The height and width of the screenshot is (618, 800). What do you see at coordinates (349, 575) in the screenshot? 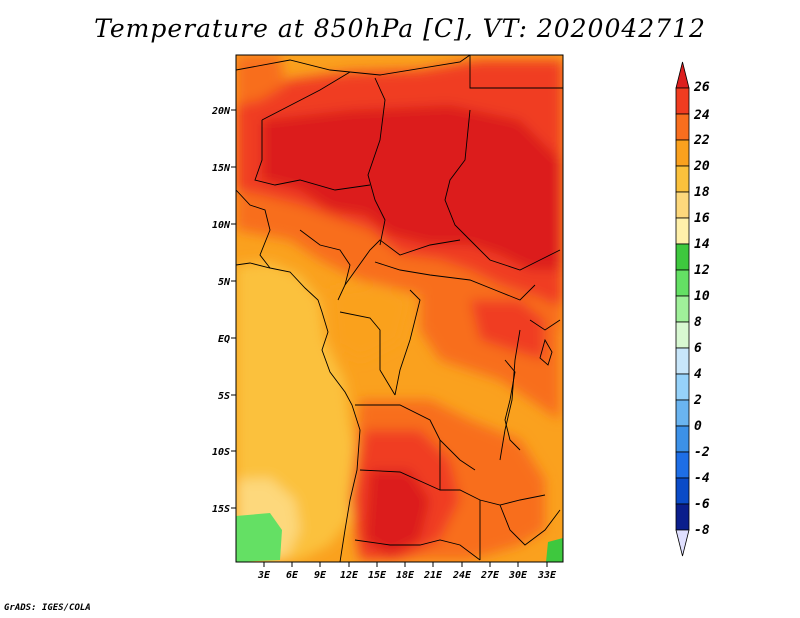
I see `x-tick-12e: 12E` at bounding box center [349, 575].